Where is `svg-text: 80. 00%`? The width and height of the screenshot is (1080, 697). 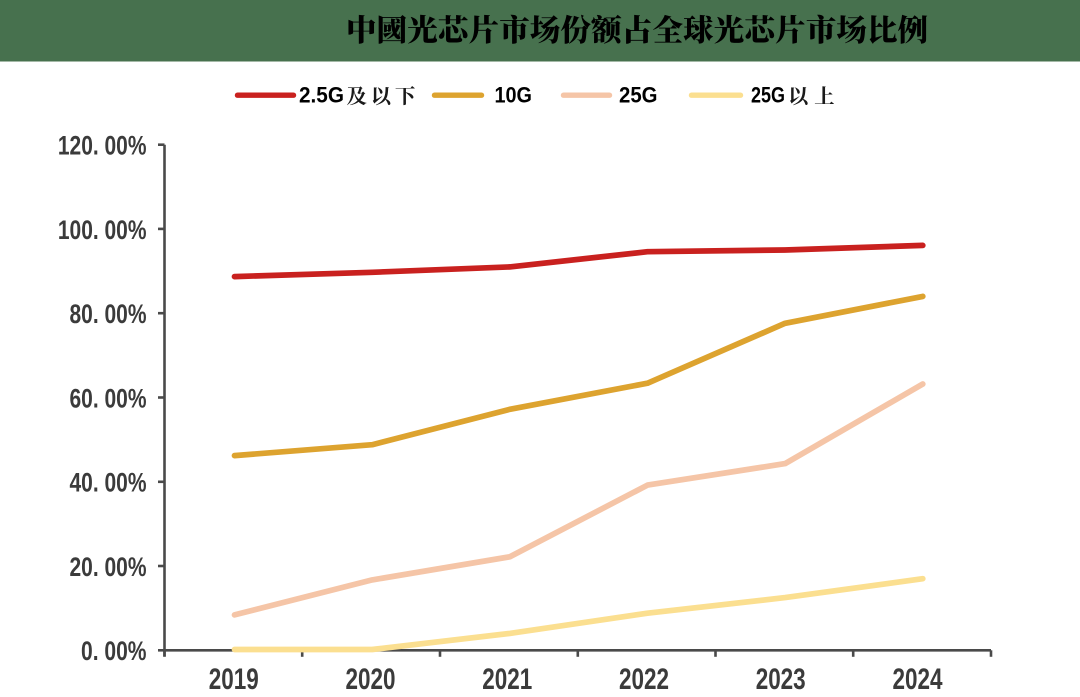
svg-text: 80. 00% is located at coordinates (108, 314).